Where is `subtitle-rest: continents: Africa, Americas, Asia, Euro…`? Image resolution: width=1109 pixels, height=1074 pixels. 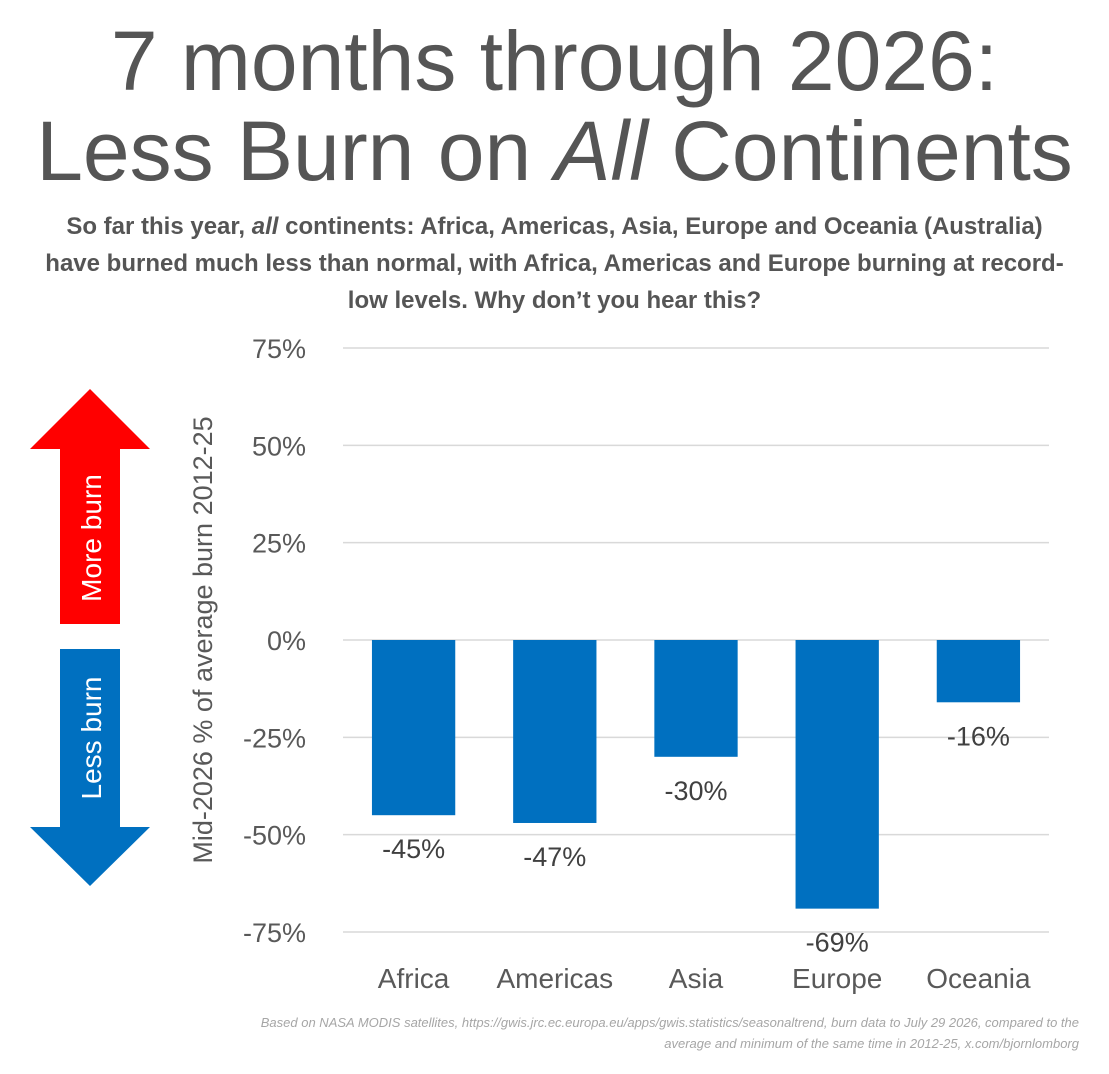
subtitle-rest: continents: Africa, Americas, Asia, Euro… is located at coordinates (554, 263).